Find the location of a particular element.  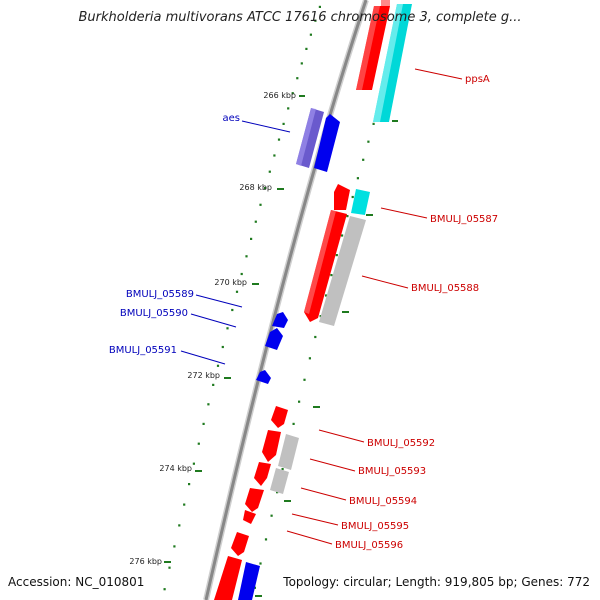

tick-label-268: 268 kbp is located at coordinates (255, 187).